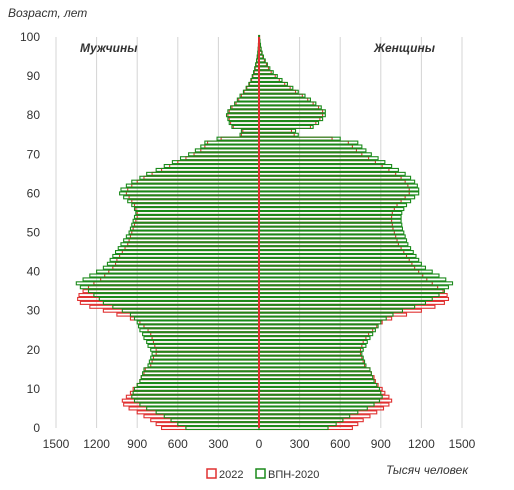  I want to click on y-tick-label: 40, so click(34, 272).